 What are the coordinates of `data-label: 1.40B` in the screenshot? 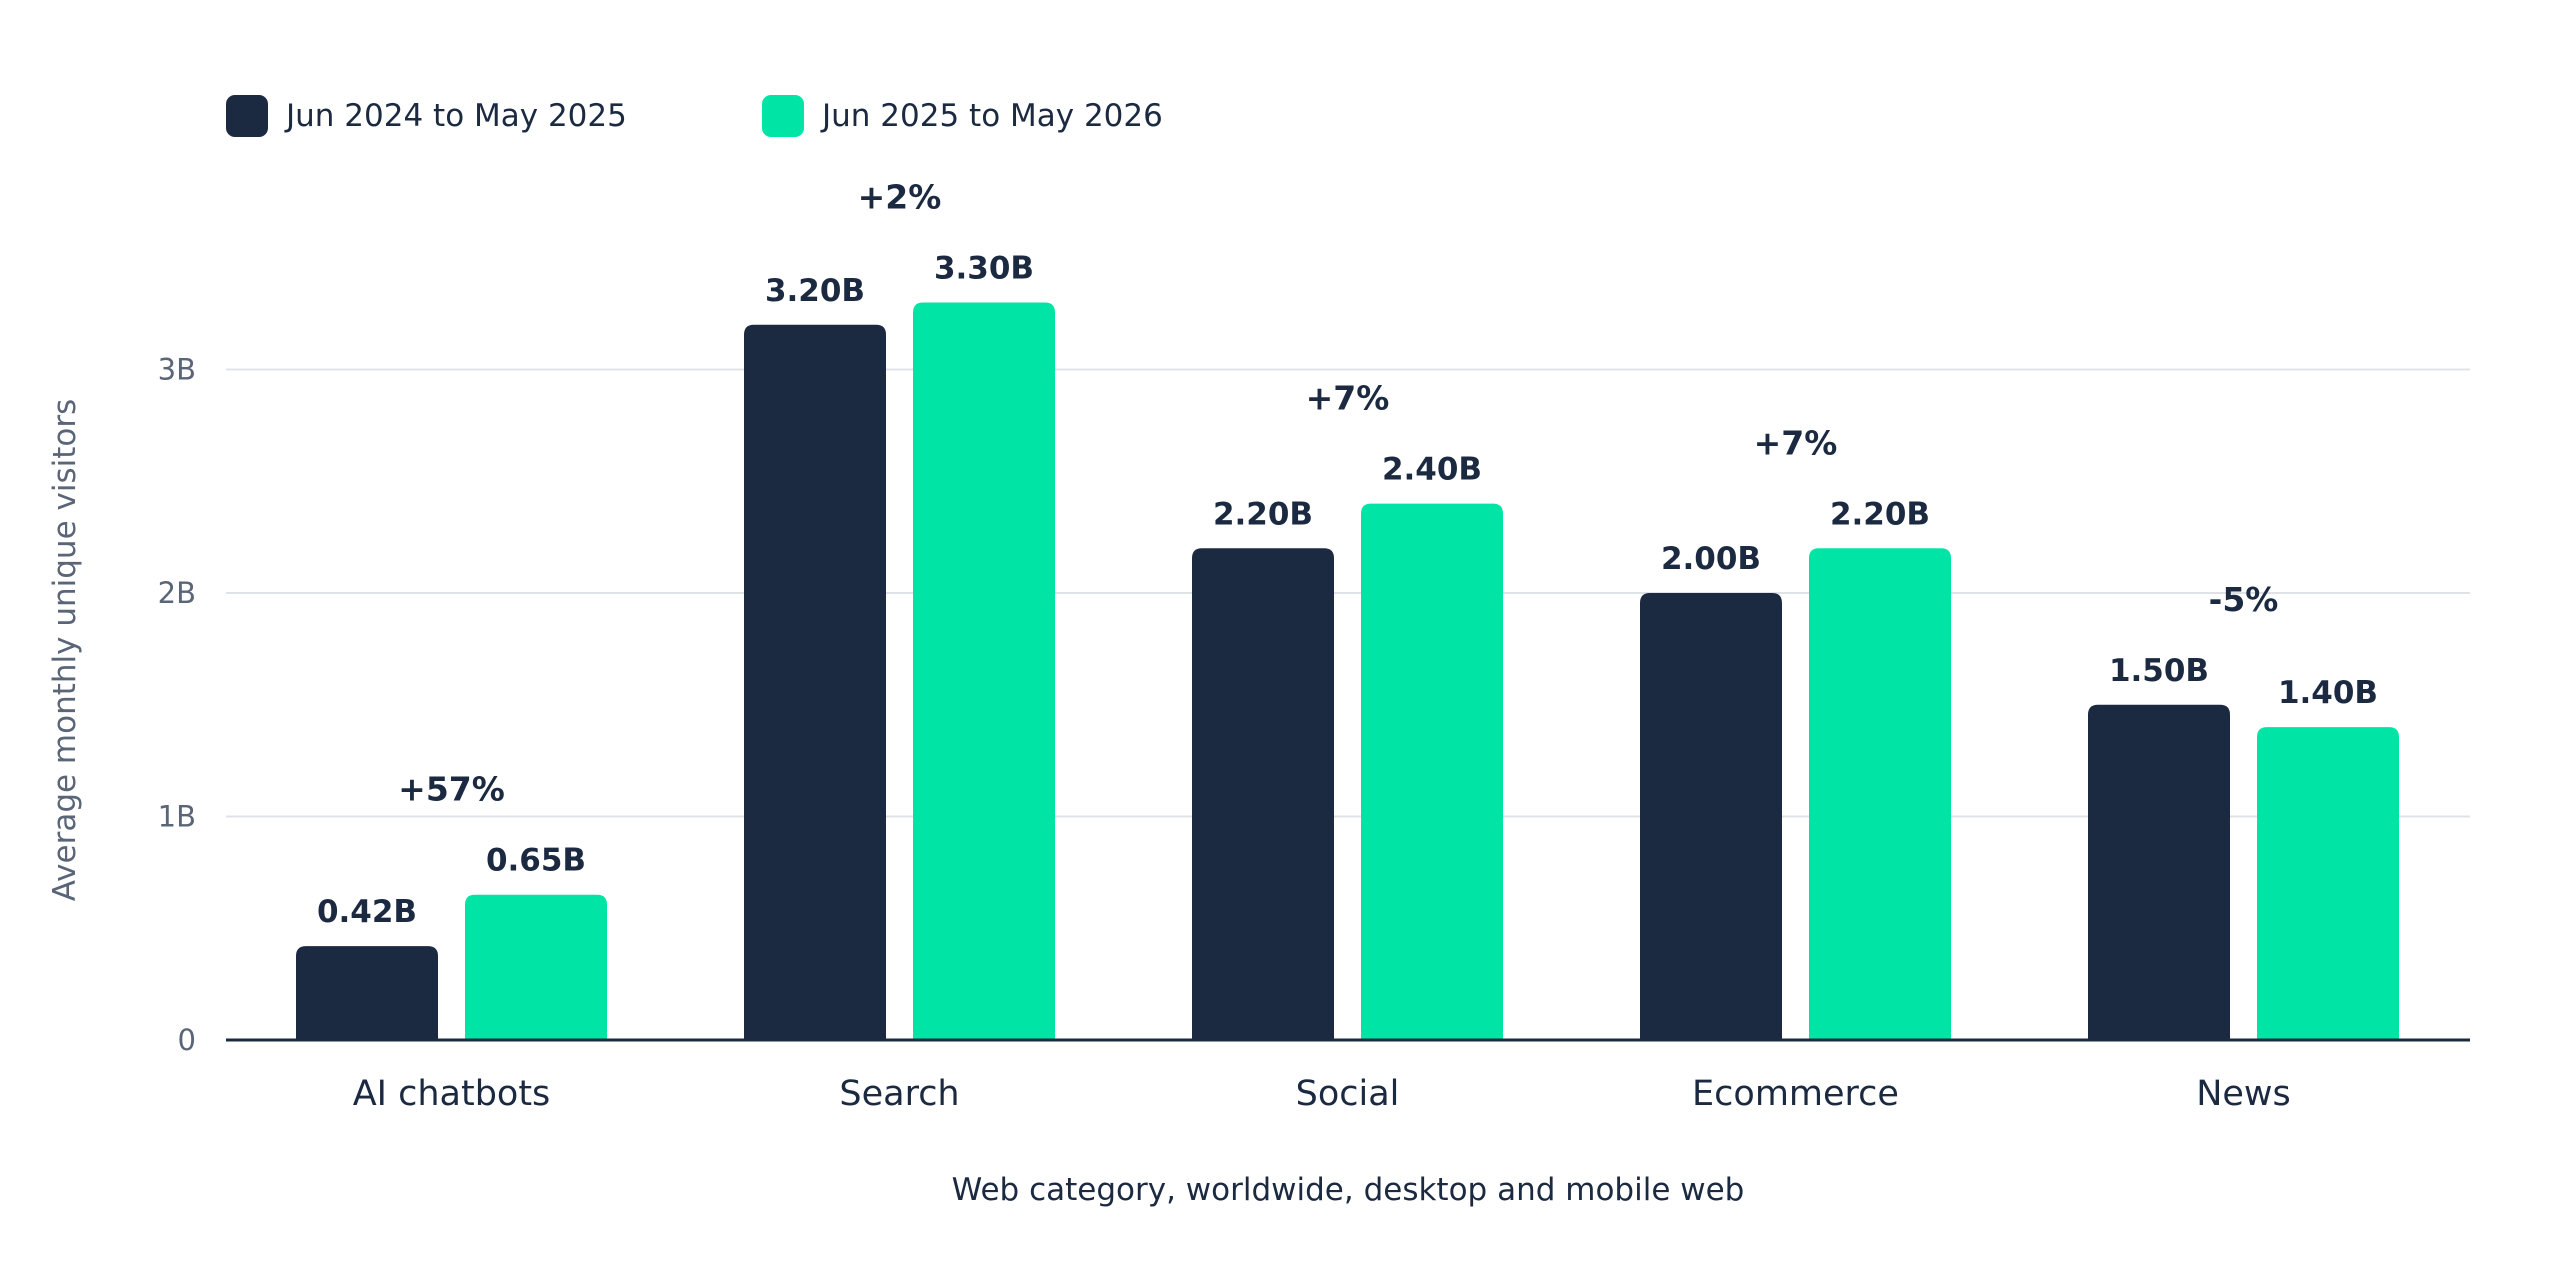 It's located at (2328, 693).